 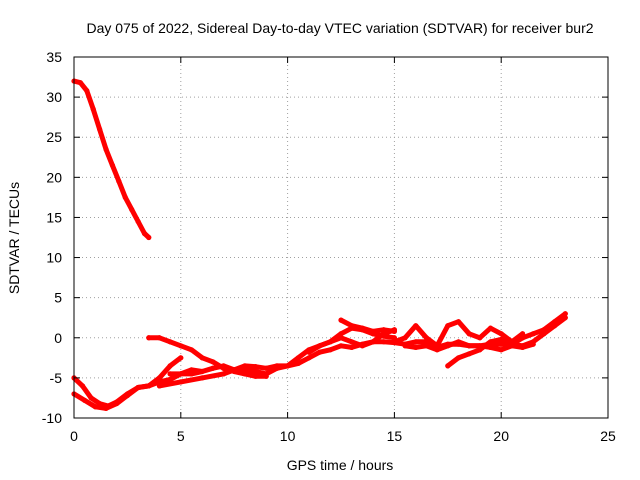 What do you see at coordinates (54, 217) in the screenshot?
I see `y-tick-label: 15` at bounding box center [54, 217].